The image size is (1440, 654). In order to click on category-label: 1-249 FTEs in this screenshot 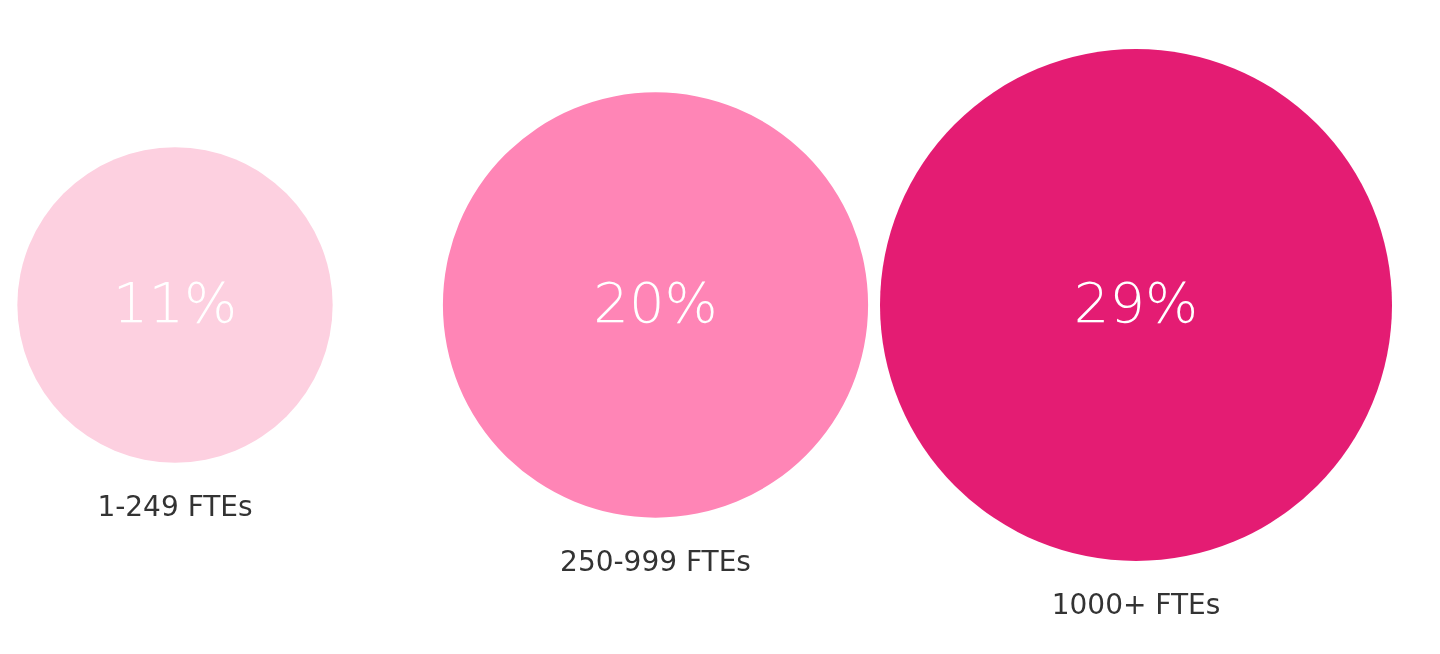, I will do `click(175, 506)`.